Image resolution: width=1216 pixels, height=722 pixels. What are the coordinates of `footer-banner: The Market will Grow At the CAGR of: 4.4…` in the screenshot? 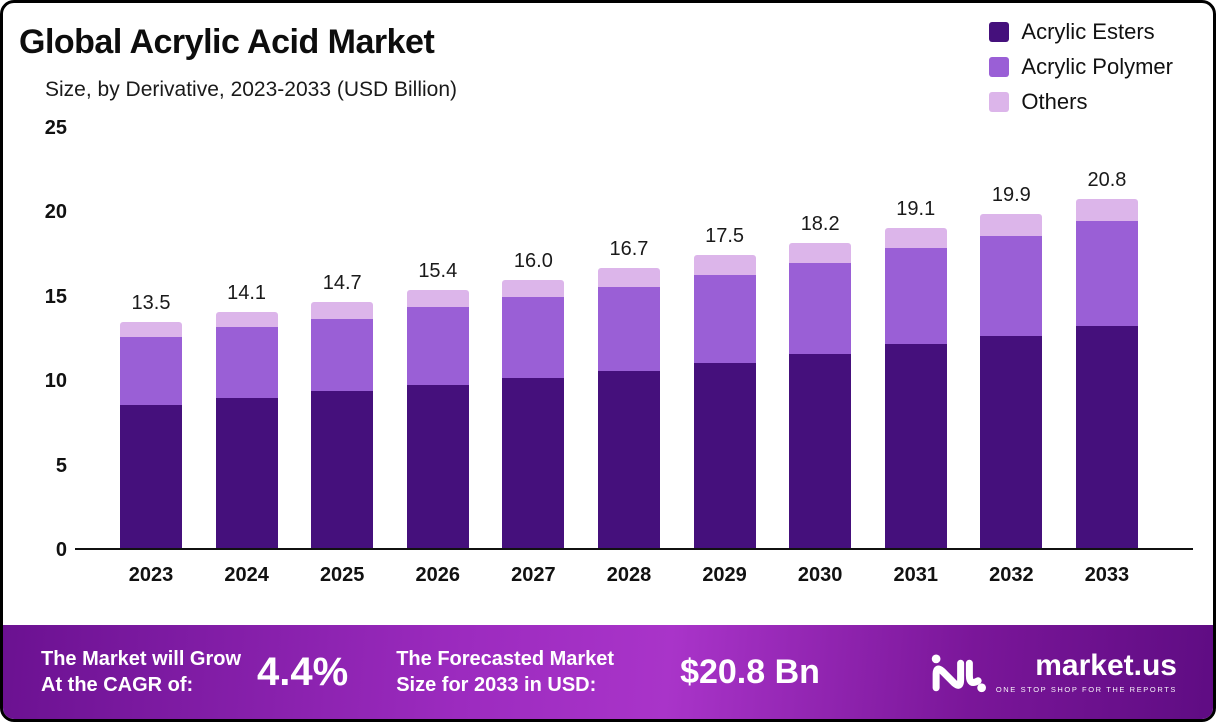 It's located at (608, 672).